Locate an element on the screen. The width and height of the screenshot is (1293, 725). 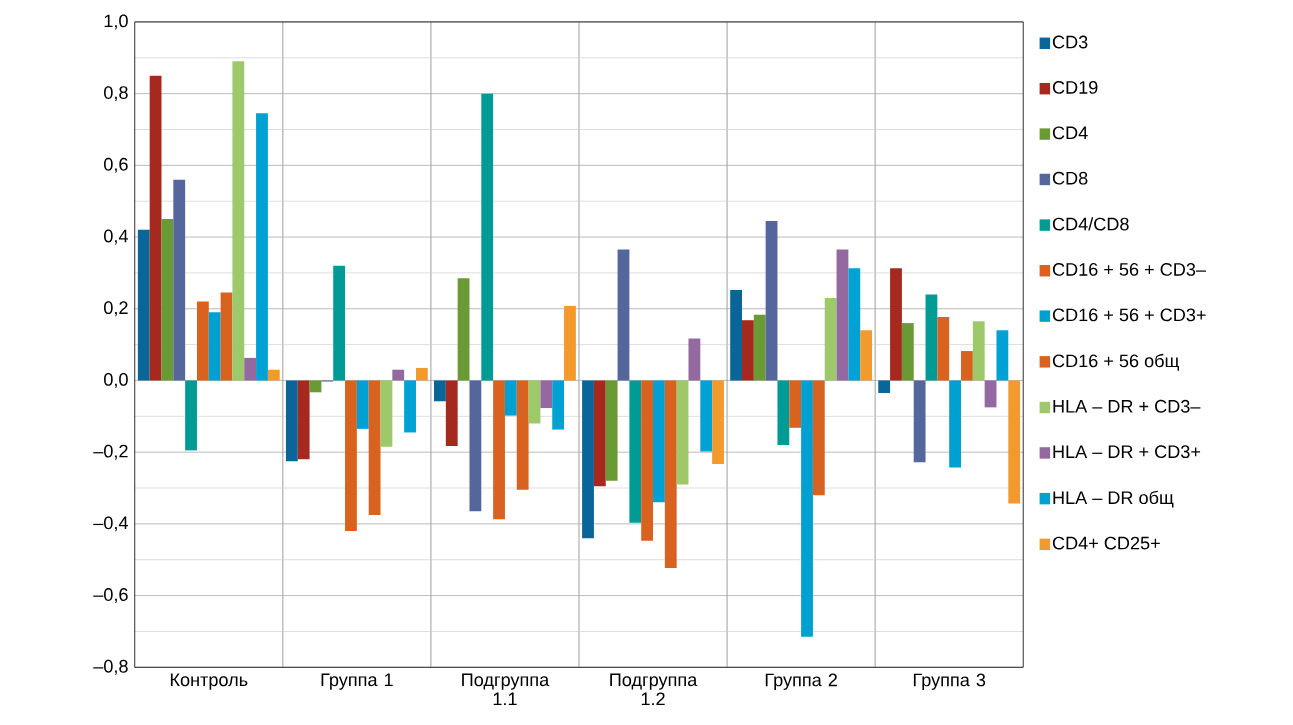
legend-label: CD16 + 56 + CD3+ is located at coordinates (1129, 315).